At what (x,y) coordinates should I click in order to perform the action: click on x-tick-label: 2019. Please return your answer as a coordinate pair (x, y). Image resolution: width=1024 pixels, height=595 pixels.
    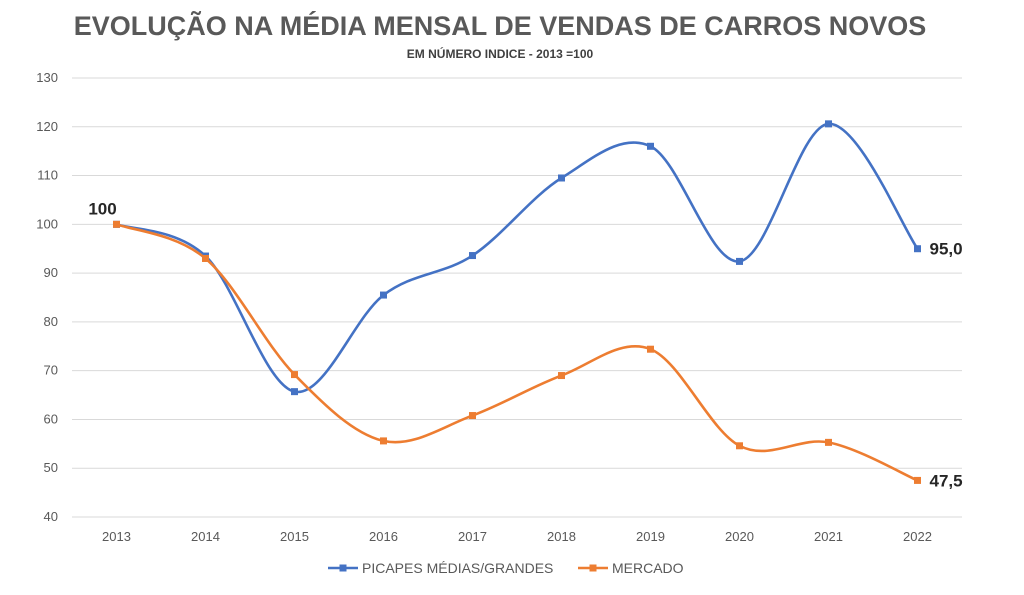
    Looking at the image, I should click on (650, 536).